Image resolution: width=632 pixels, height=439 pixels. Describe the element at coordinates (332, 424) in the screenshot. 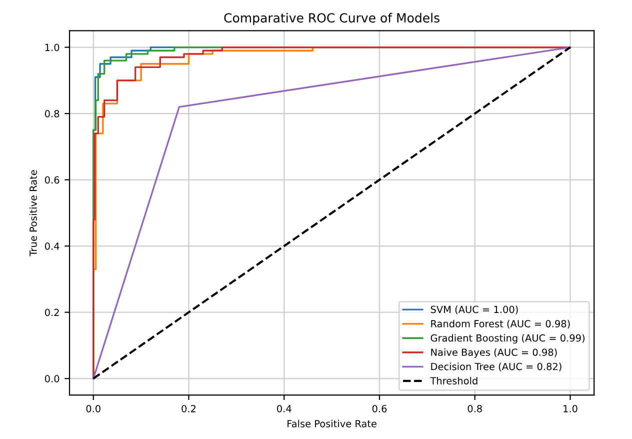

I see `x-axis-title: False Positive Rate` at that location.